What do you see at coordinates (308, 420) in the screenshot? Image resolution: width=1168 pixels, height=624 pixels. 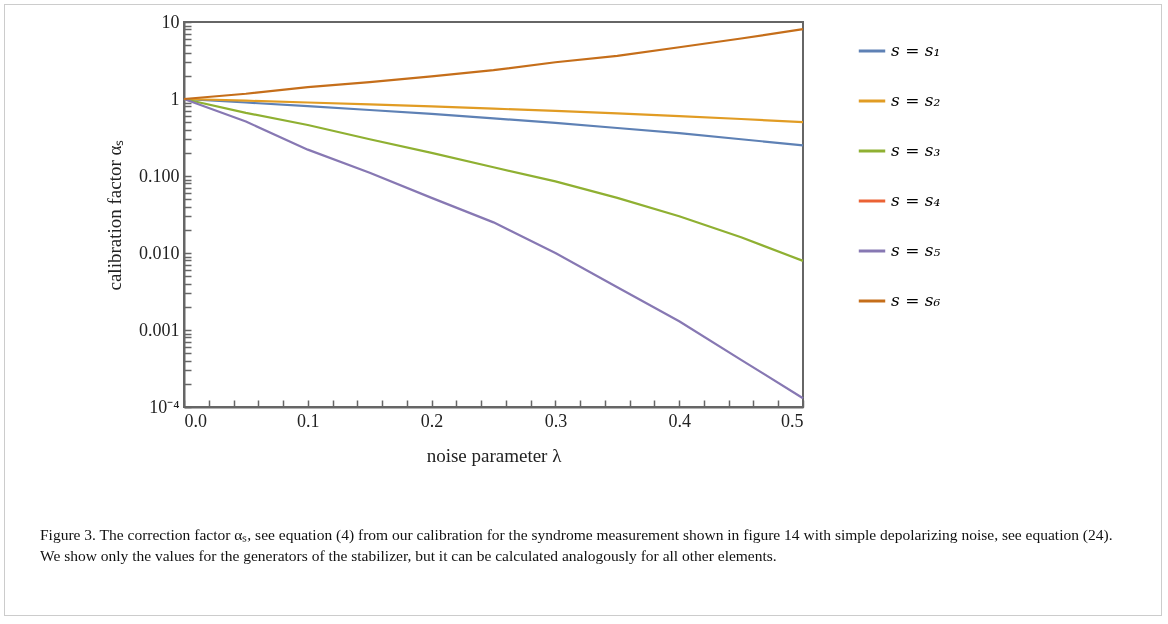 I see `x-tick-label: 0.1` at bounding box center [308, 420].